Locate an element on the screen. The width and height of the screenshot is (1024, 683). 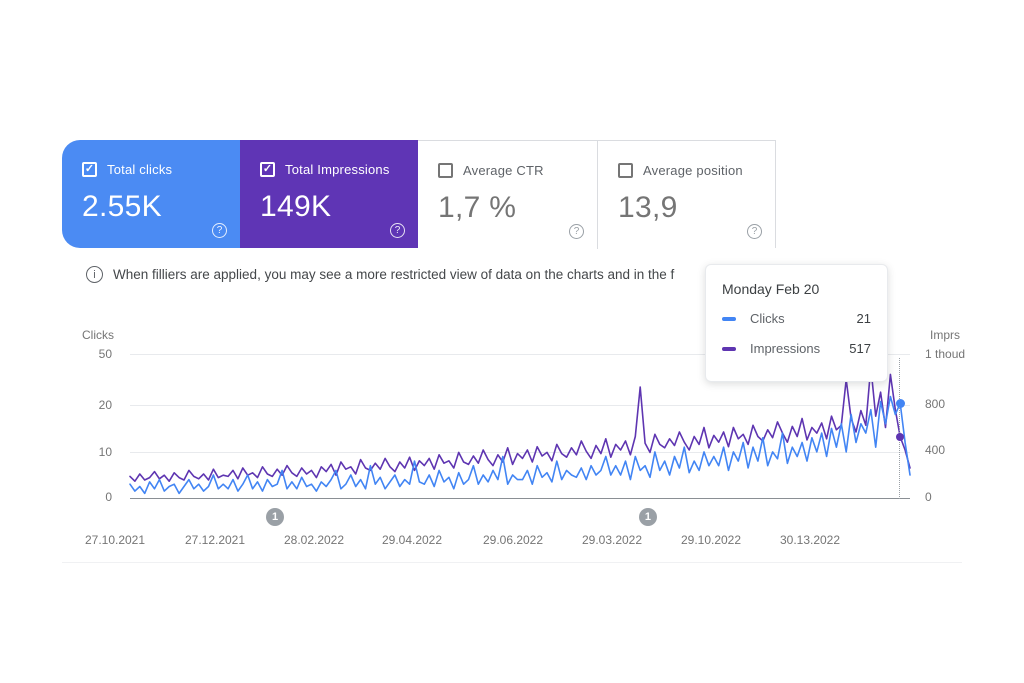
card-label: Average CTR is located at coordinates (503, 170).